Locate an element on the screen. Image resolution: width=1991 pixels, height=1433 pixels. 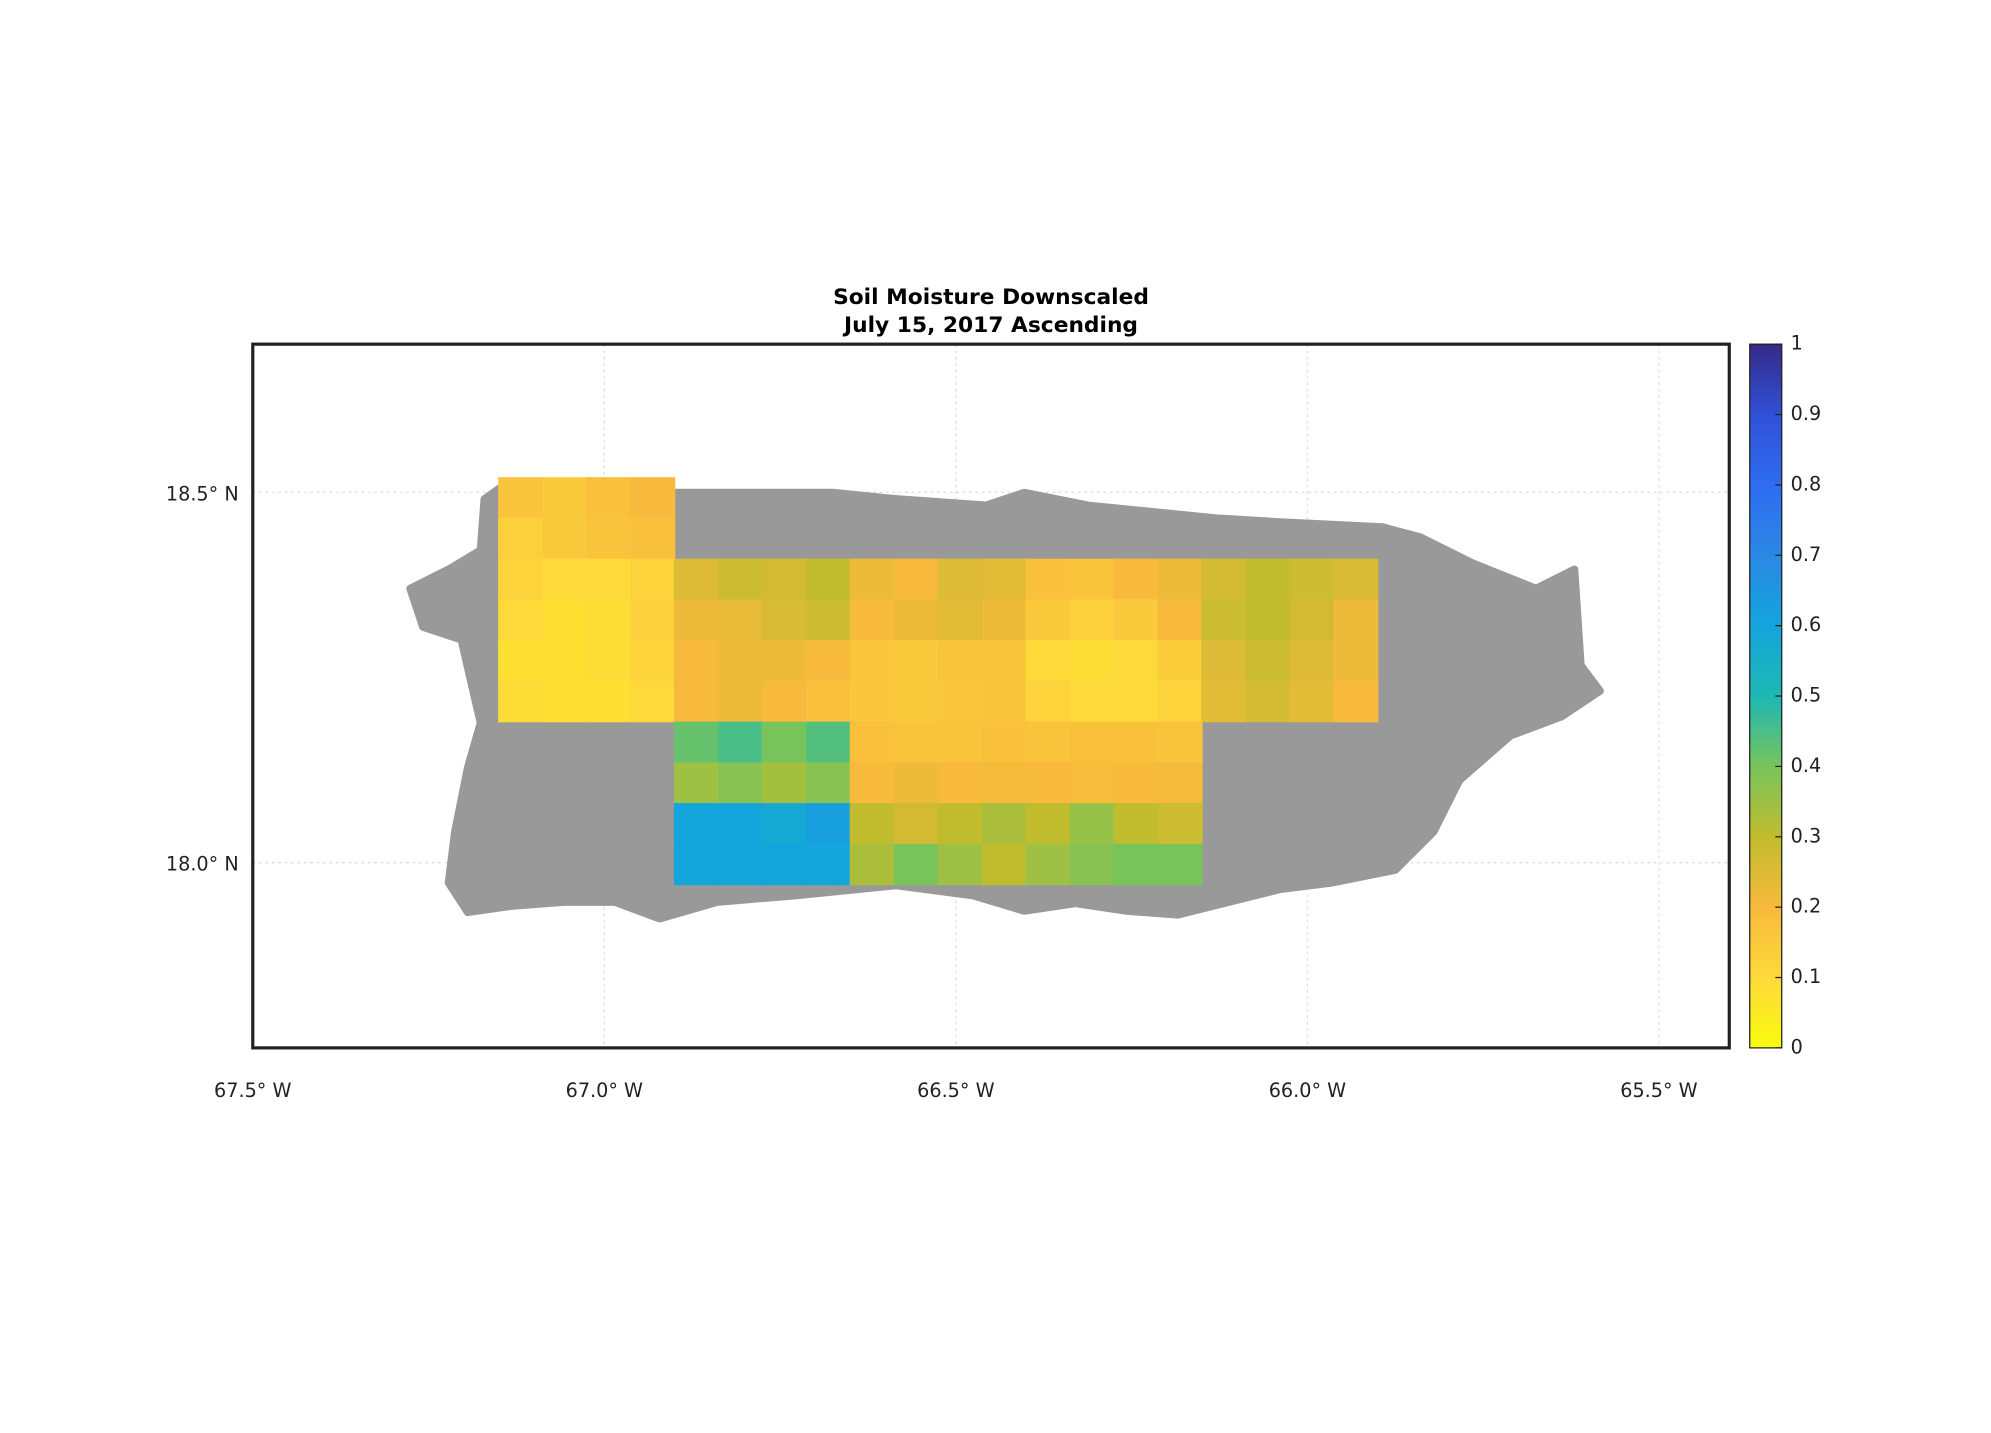
chart-subtitle: July 15, 2017 Ascending is located at coordinates (990, 325).